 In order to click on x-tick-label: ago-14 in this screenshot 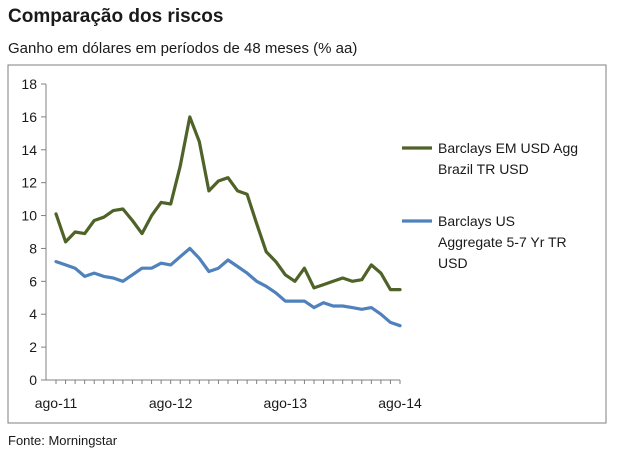, I will do `click(400, 403)`.